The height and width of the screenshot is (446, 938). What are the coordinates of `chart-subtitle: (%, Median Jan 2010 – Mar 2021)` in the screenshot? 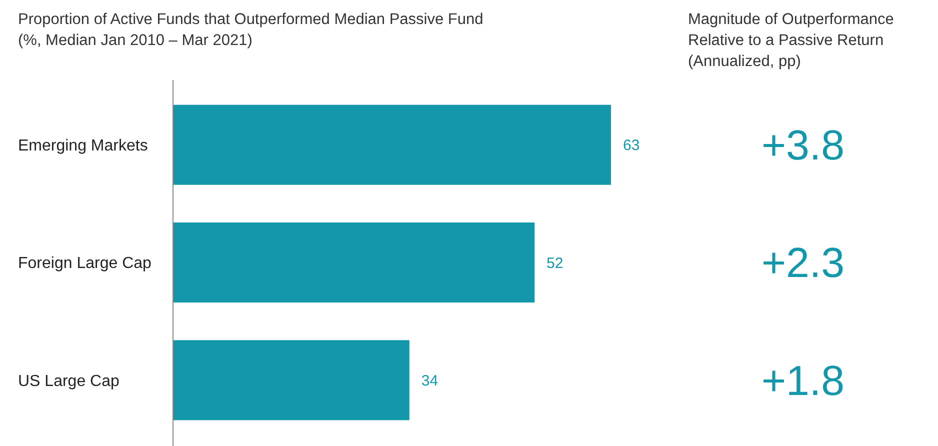 It's located at (135, 40).